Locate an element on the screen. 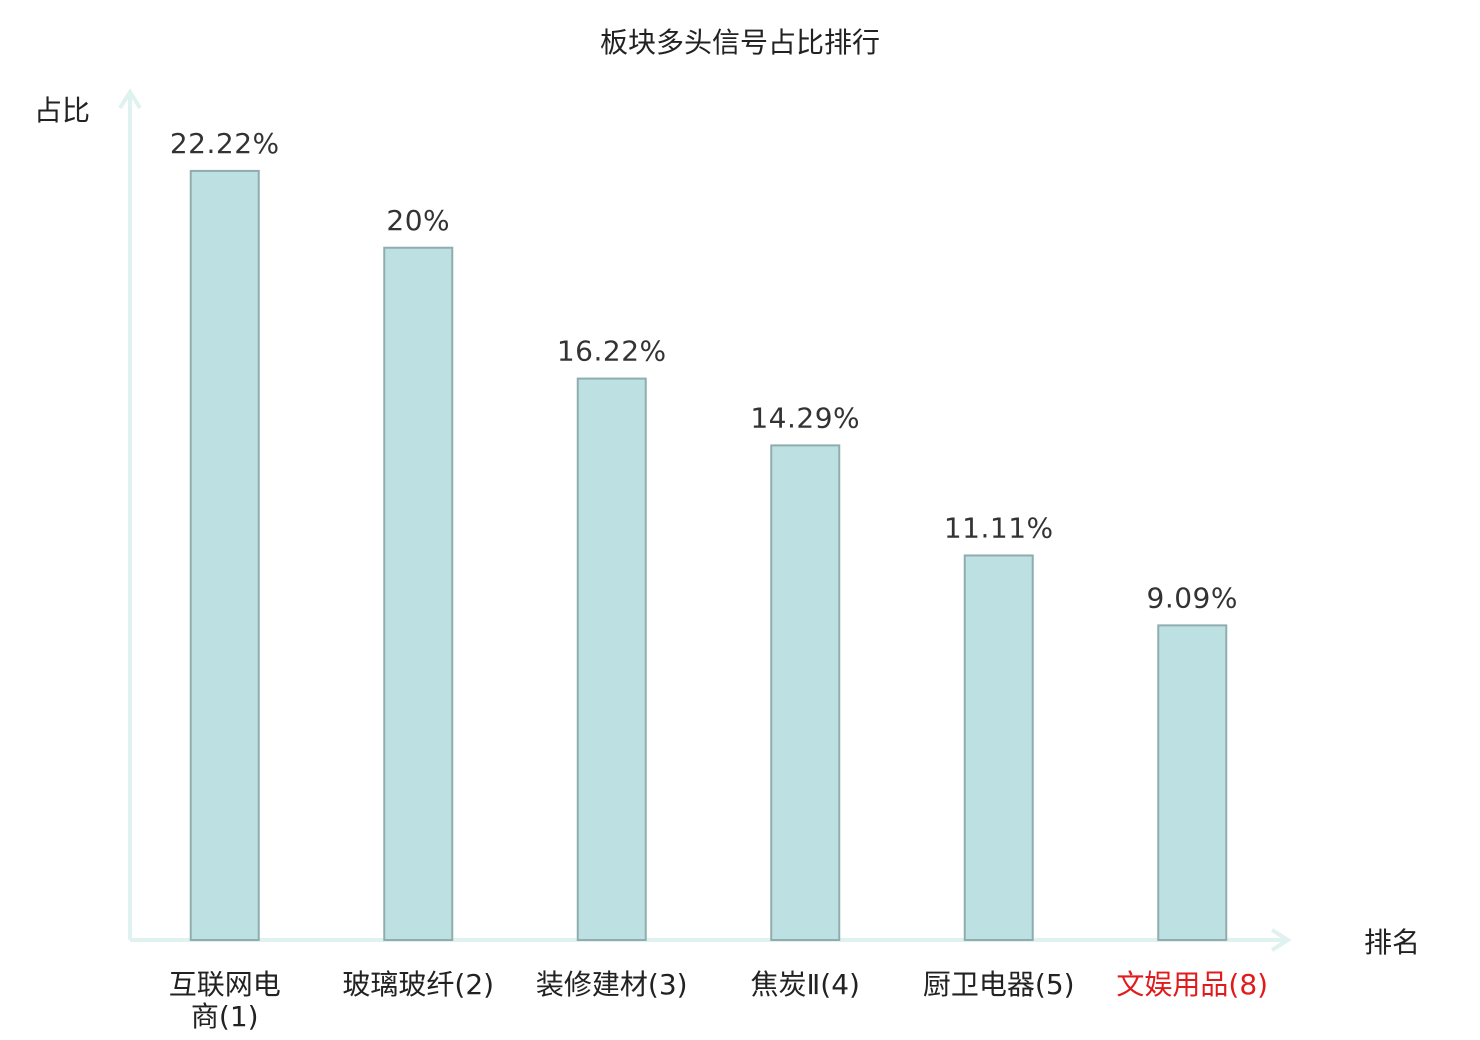 Image resolution: width=1480 pixels, height=1040 pixels. value-label-4: 14.29% is located at coordinates (805, 417).